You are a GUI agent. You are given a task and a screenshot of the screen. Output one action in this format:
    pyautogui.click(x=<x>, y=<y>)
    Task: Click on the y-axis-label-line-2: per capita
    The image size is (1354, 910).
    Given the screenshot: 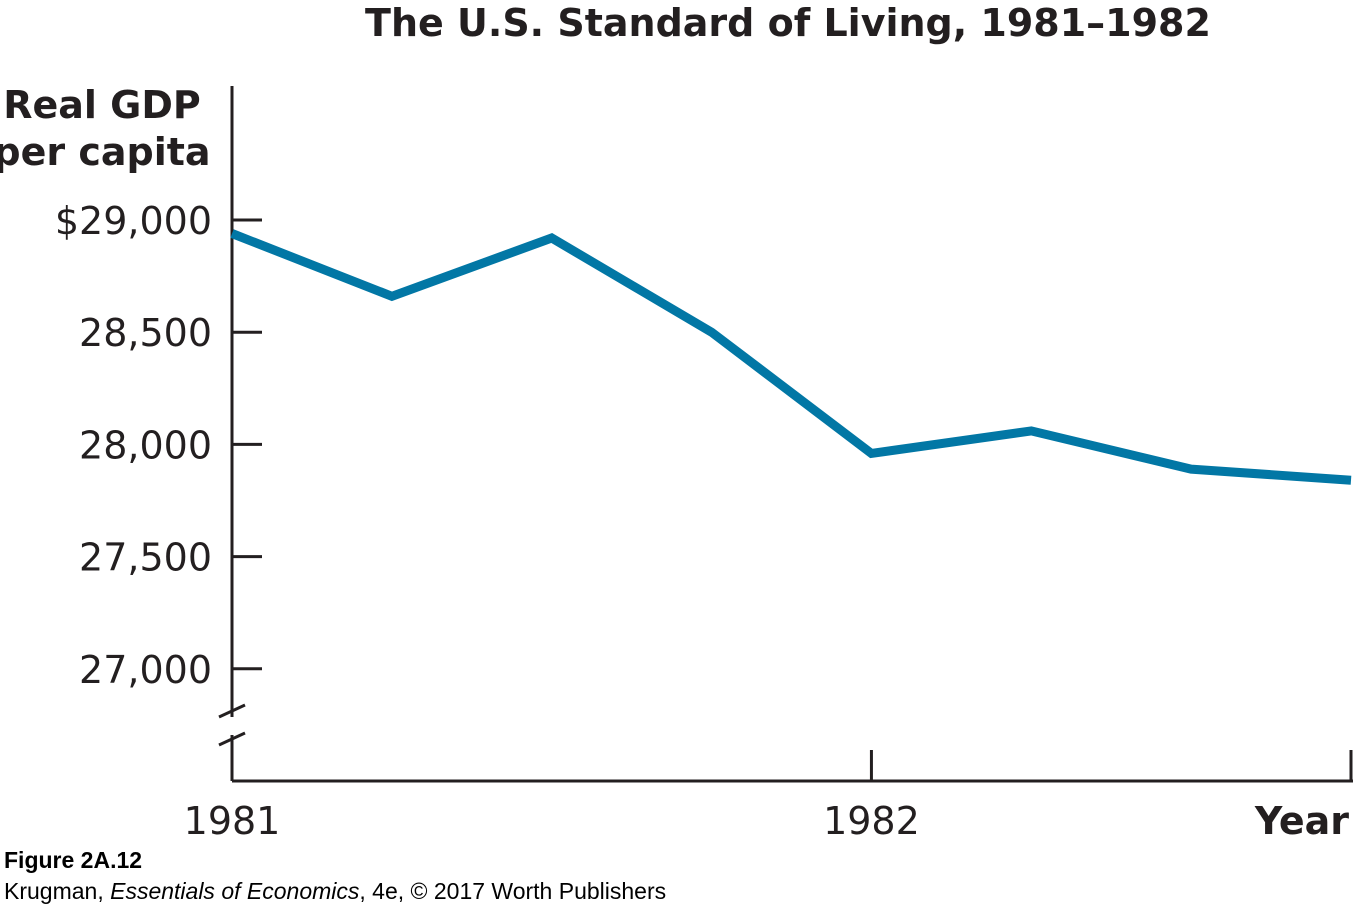 What is the action you would take?
    pyautogui.click(x=105, y=152)
    